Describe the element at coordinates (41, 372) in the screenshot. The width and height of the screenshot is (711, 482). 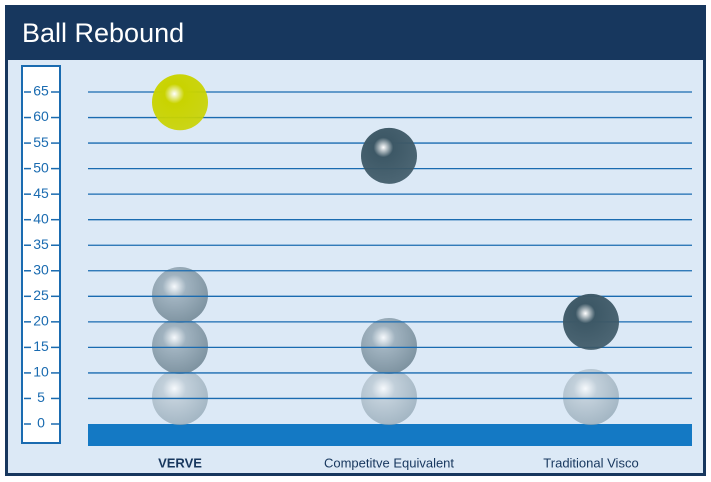
I see `y-tick-label: 10` at that location.